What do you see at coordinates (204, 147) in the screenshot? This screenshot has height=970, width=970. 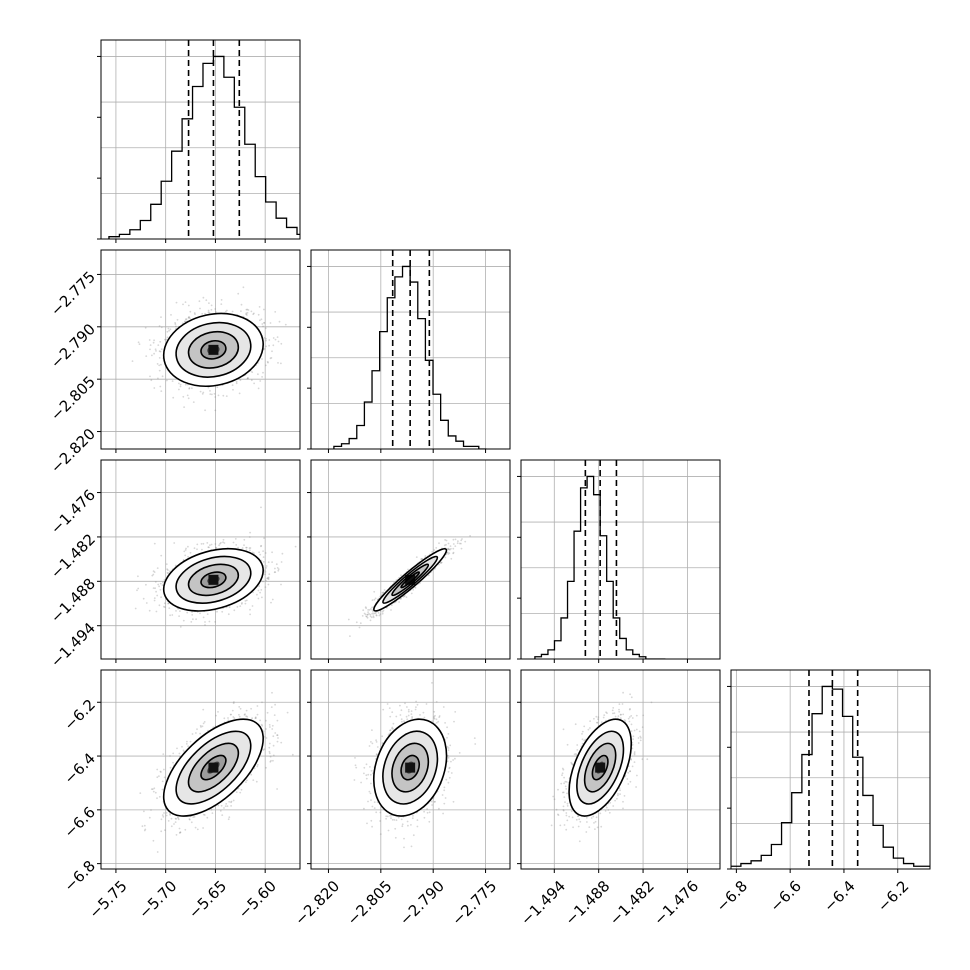 I see `histogram-step-p1` at bounding box center [204, 147].